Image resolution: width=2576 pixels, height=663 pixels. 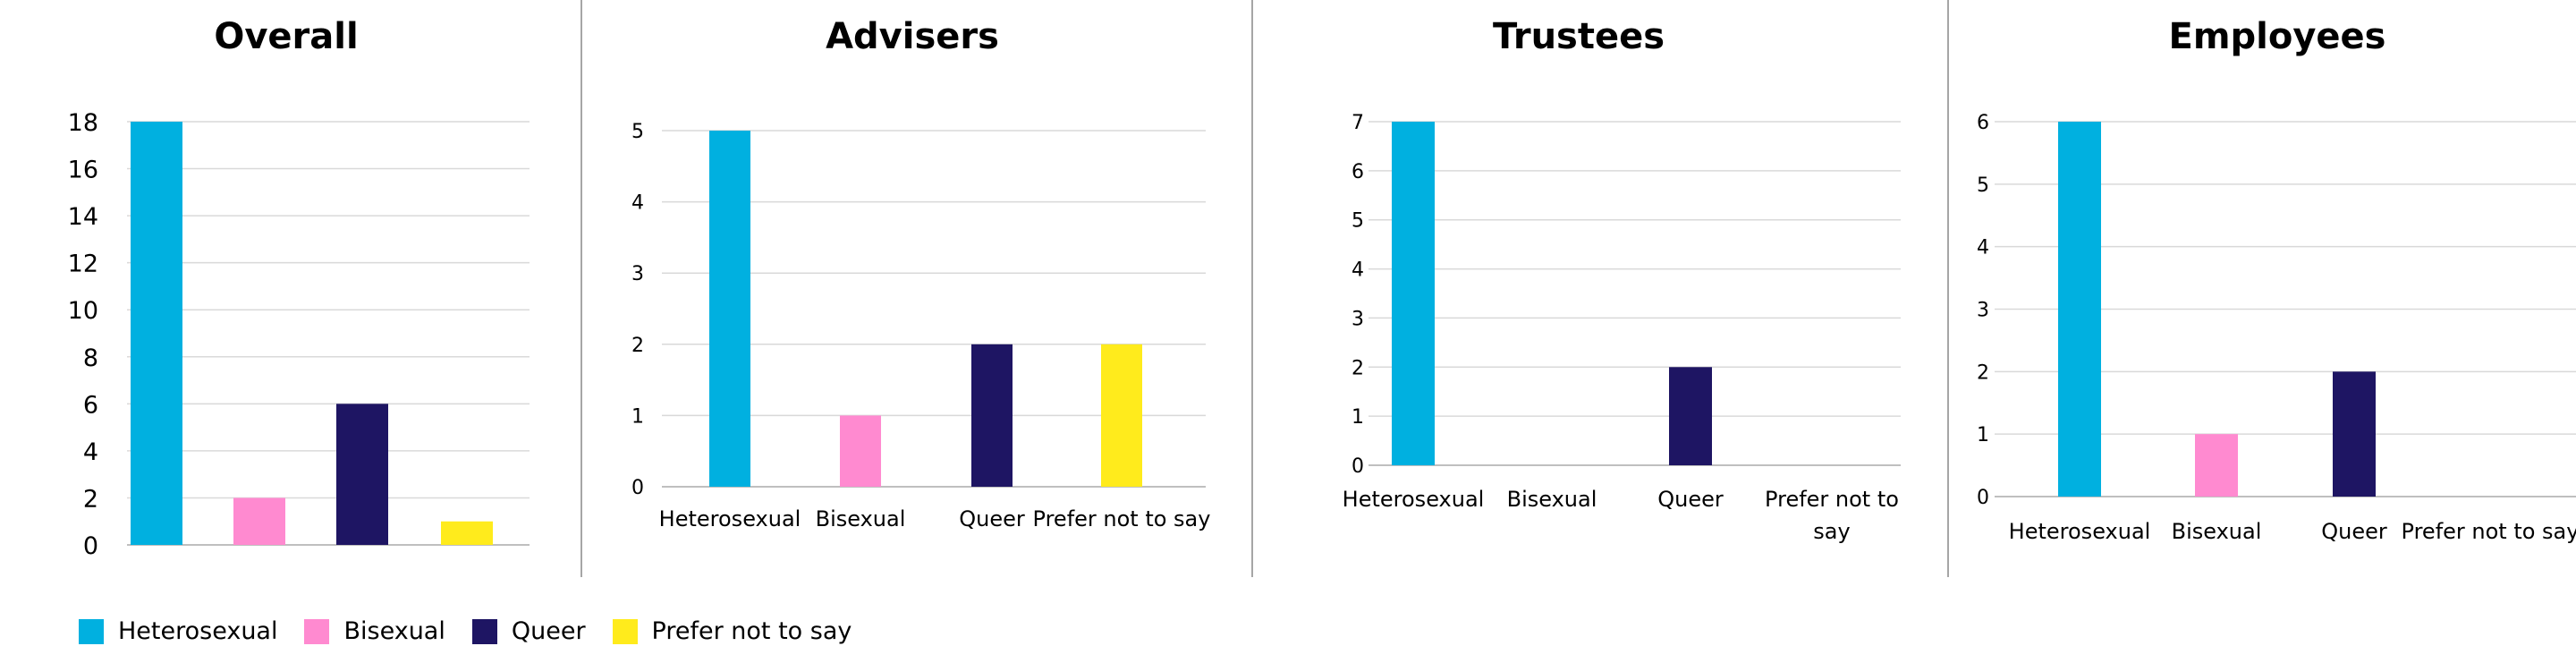 What do you see at coordinates (83, 123) in the screenshot?
I see `y-tick-label: 18` at bounding box center [83, 123].